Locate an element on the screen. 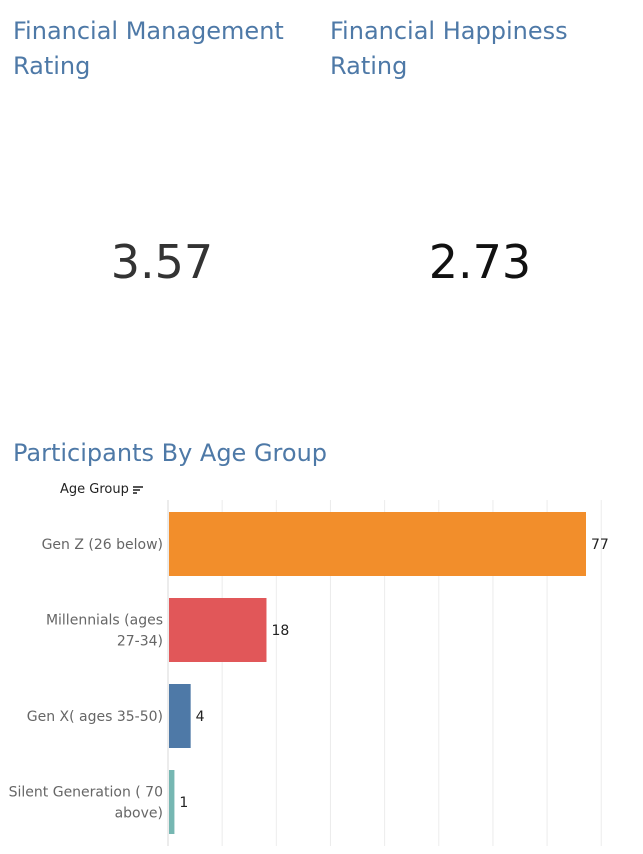 The width and height of the screenshot is (643, 854). age-group-axis-header: Age Group is located at coordinates (101, 489).